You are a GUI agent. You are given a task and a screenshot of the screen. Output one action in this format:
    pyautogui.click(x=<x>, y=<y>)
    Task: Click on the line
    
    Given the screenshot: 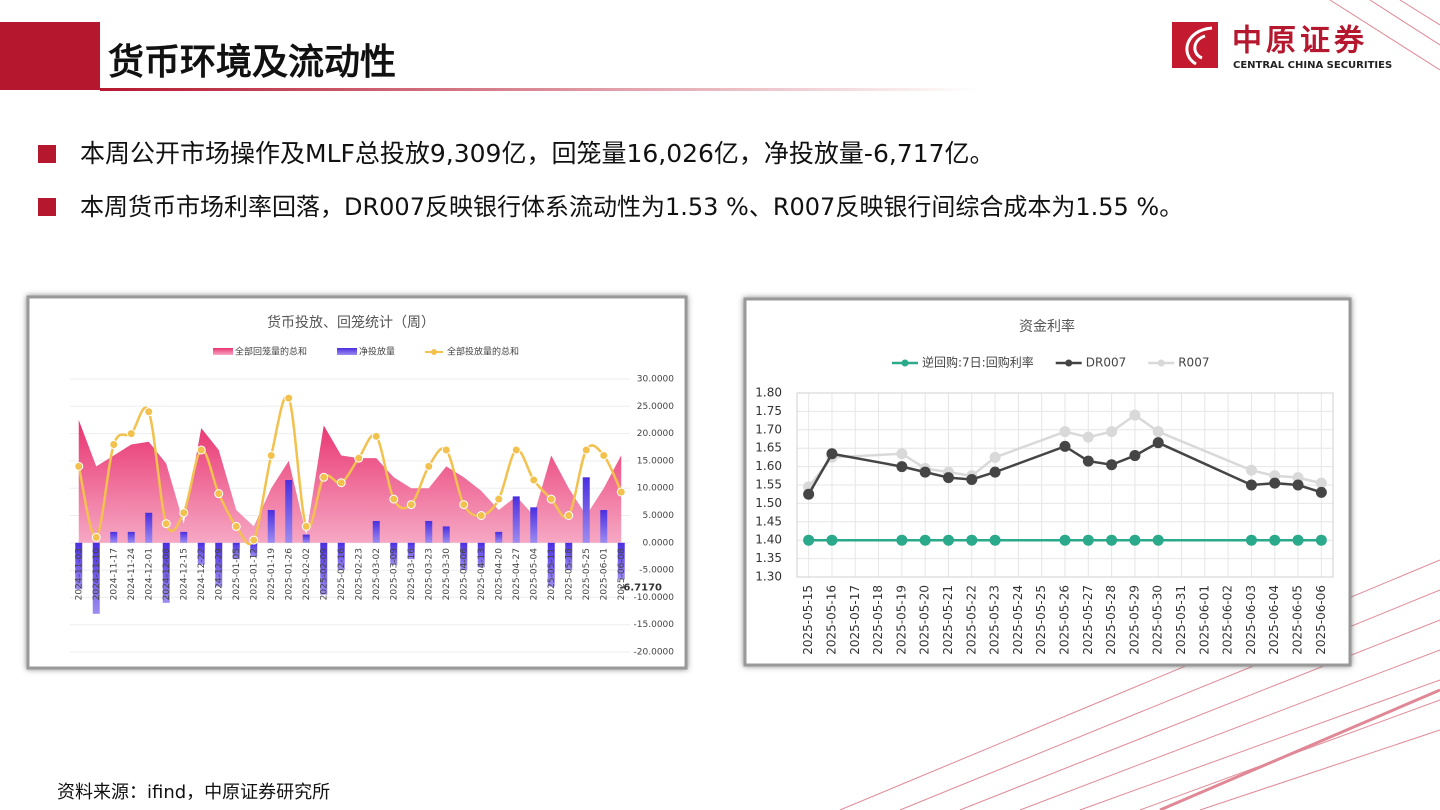 What is the action you would take?
    pyautogui.click(x=1064, y=468)
    